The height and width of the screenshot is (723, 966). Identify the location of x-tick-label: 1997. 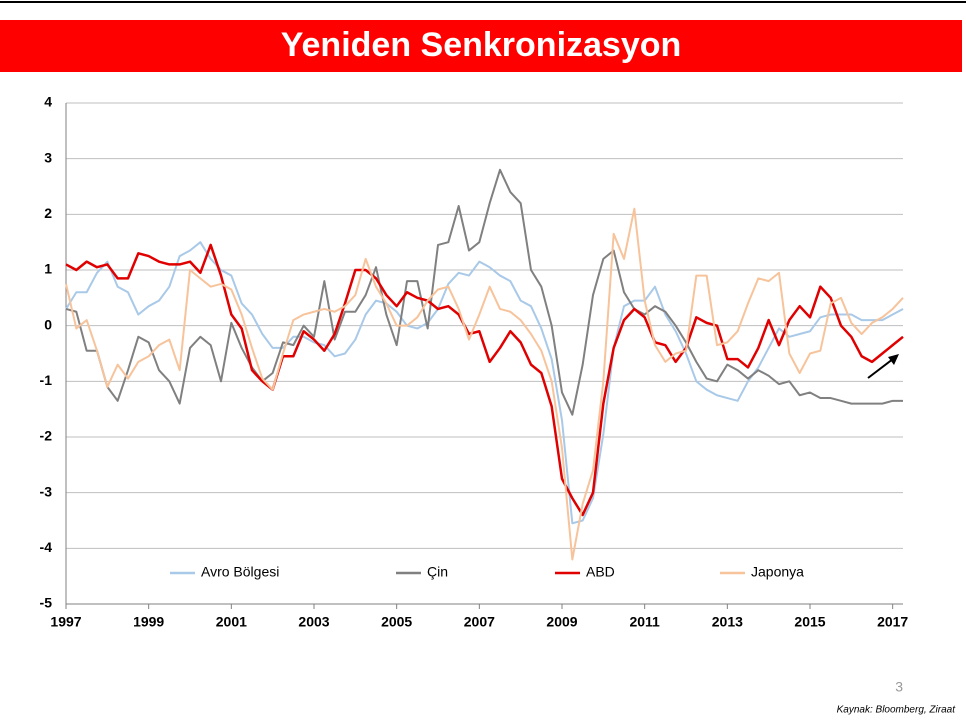
(65, 622).